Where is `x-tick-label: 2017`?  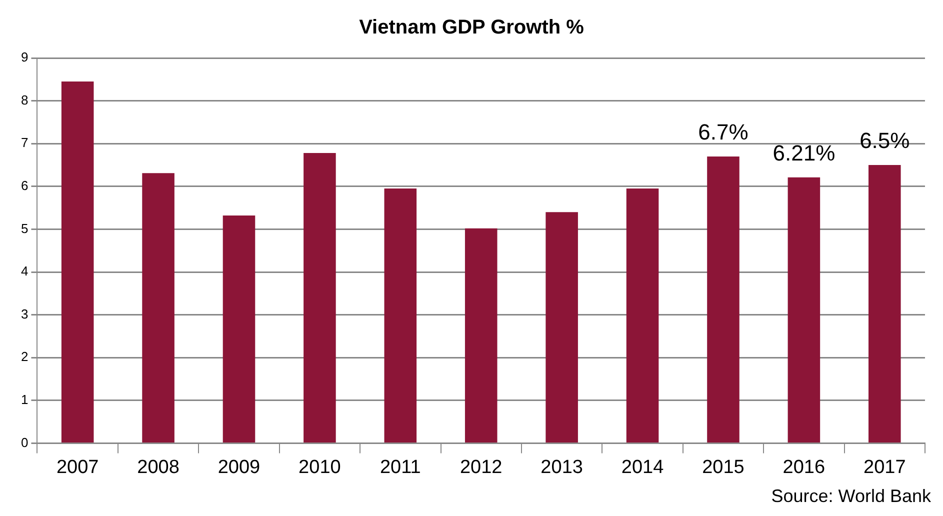
x-tick-label: 2017 is located at coordinates (885, 467).